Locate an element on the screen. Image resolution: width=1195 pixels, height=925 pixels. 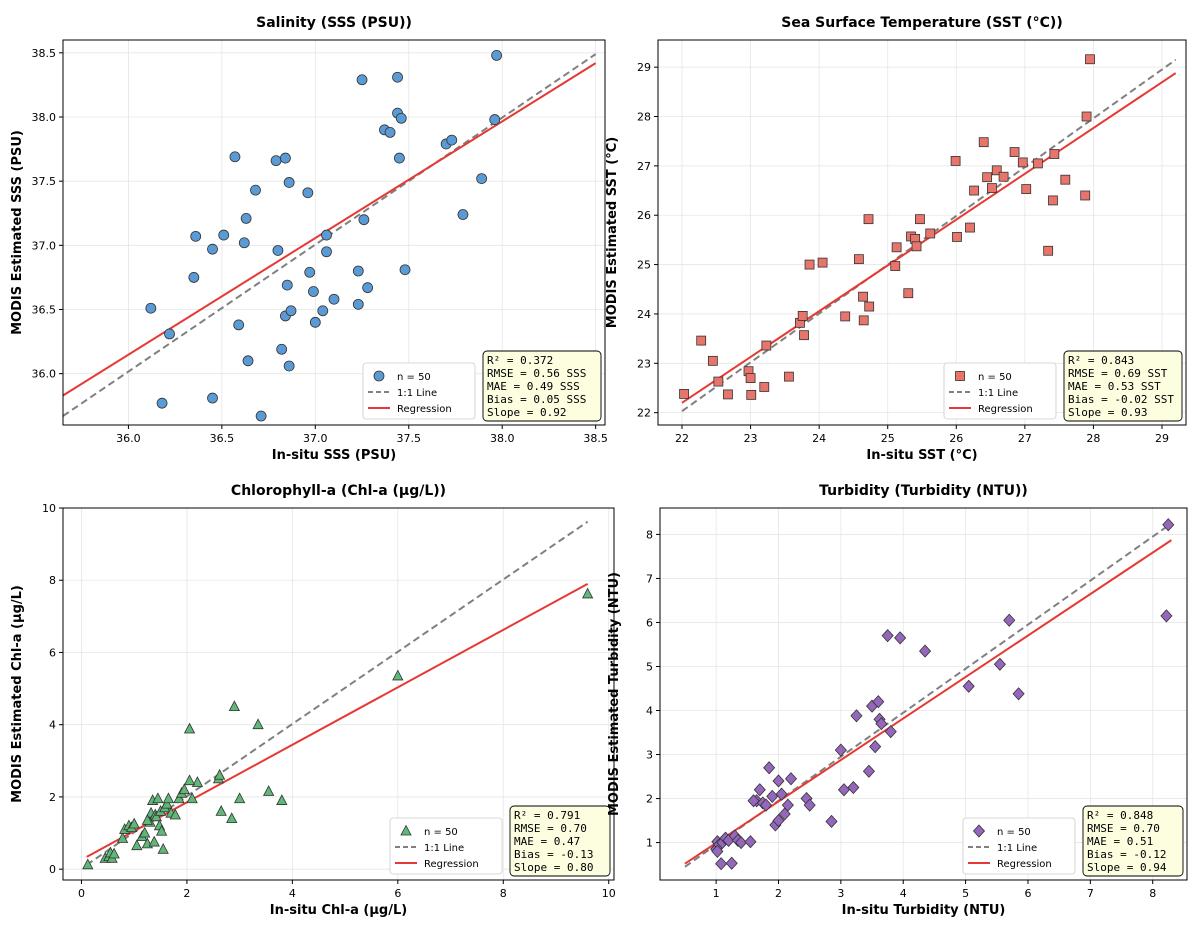
y-axis-label: MODIS Estimated Chl-a (μg/L) is located at coordinates (17, 694).